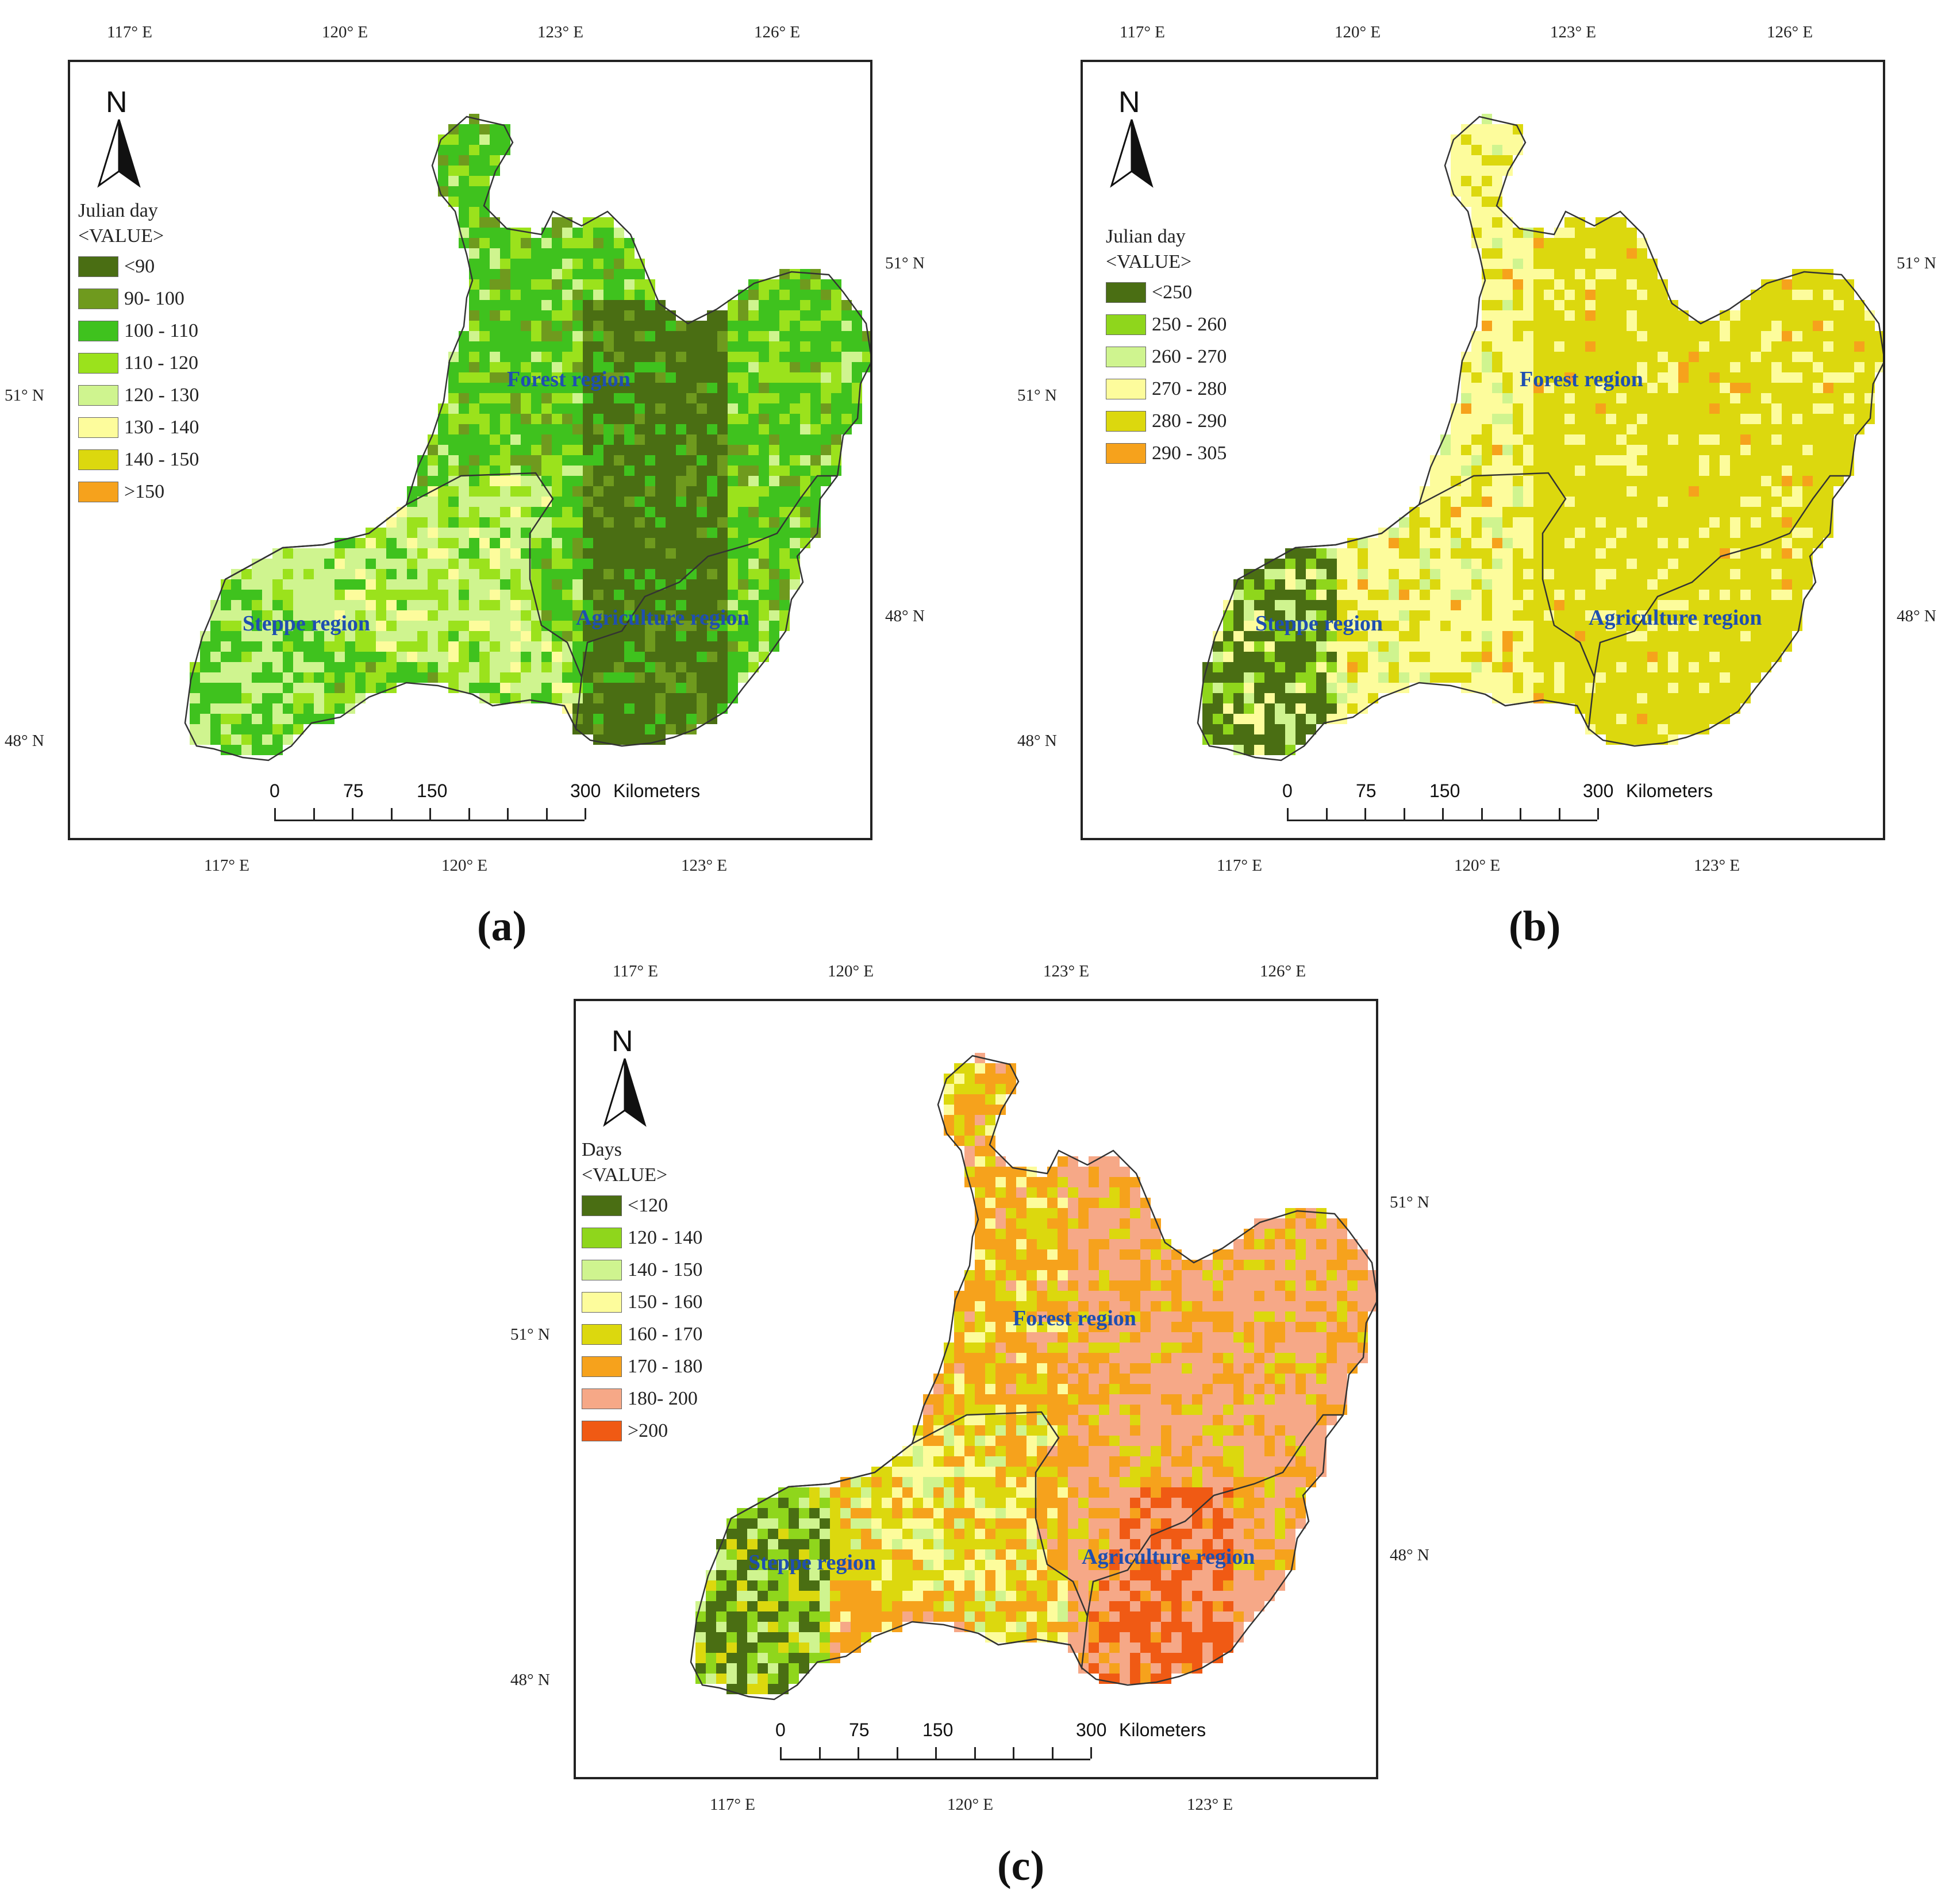  I want to click on region-label-steppe: Steppe region, so click(307, 624).